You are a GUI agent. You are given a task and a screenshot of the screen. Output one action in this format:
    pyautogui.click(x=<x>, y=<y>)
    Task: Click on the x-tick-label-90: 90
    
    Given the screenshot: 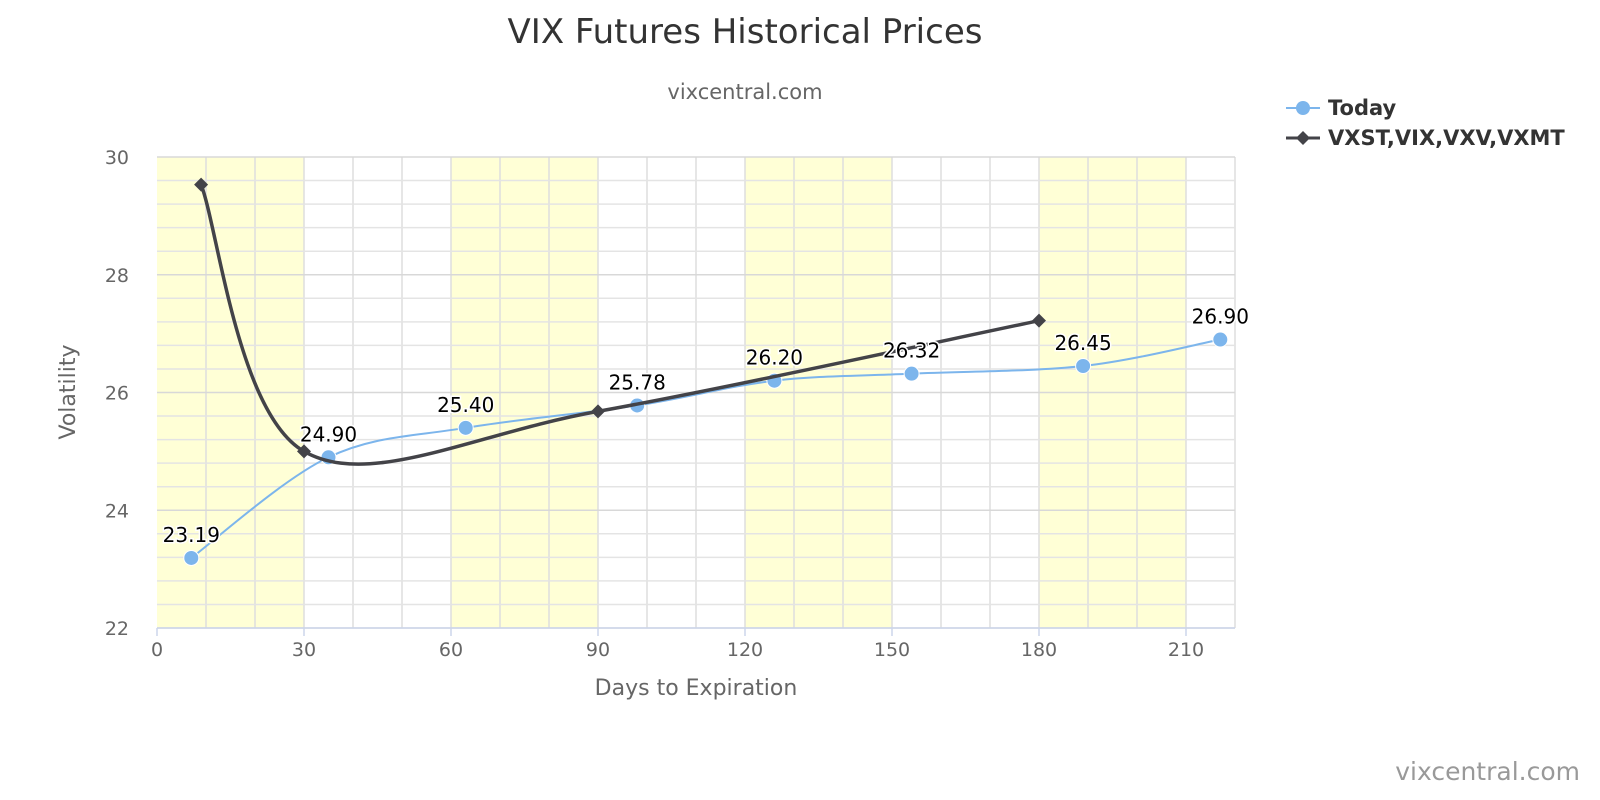 What is the action you would take?
    pyautogui.click(x=598, y=650)
    